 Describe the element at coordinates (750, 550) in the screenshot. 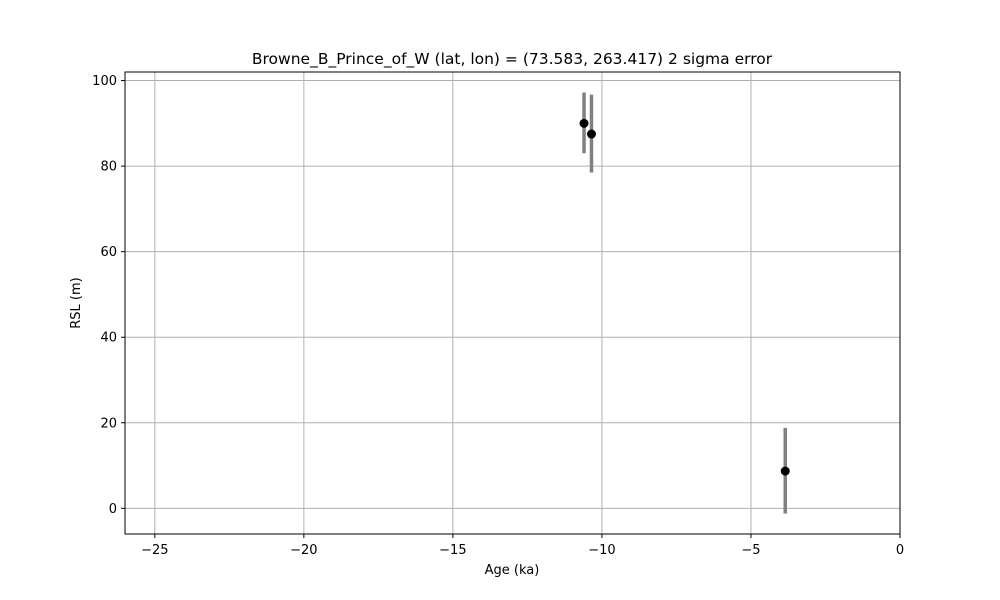

I see `x-tick-label: −5` at that location.